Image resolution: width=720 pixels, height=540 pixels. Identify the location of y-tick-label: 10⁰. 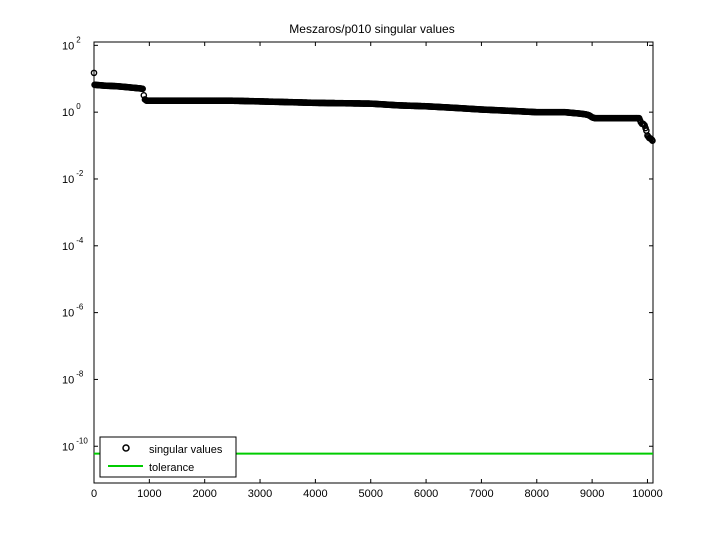
(71, 110).